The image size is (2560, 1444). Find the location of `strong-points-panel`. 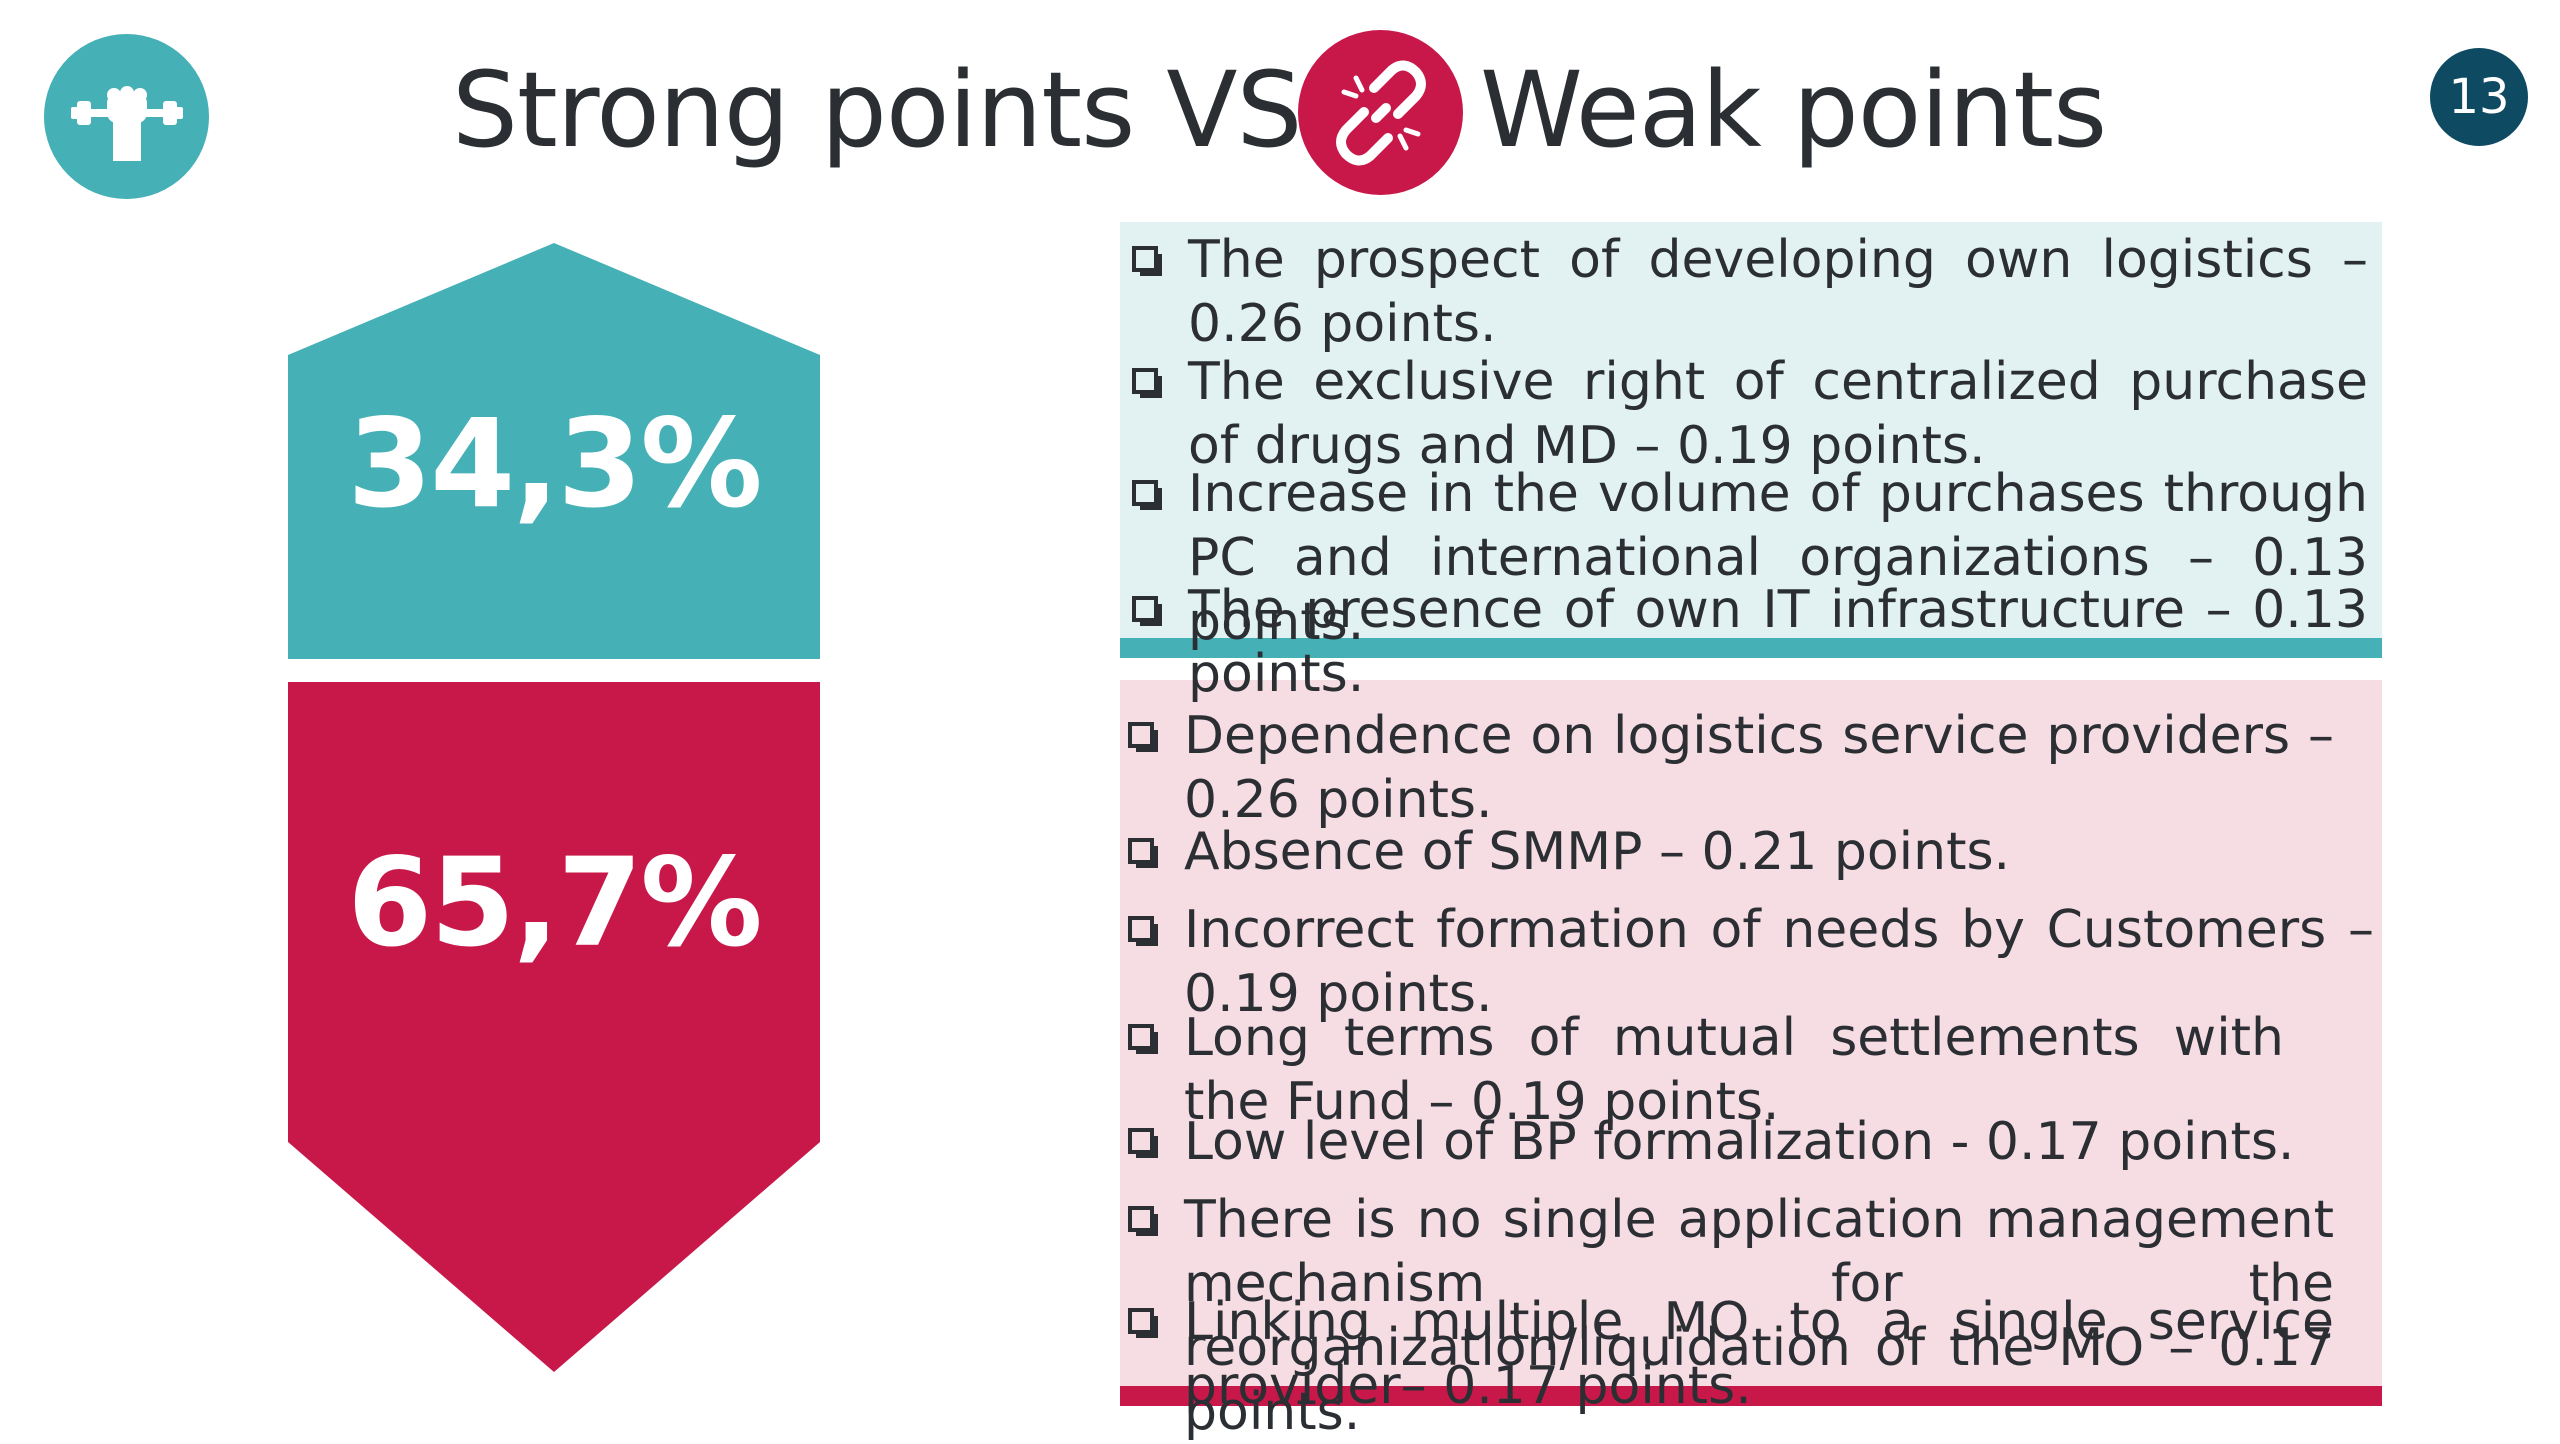

strong-points-panel is located at coordinates (1751, 433).